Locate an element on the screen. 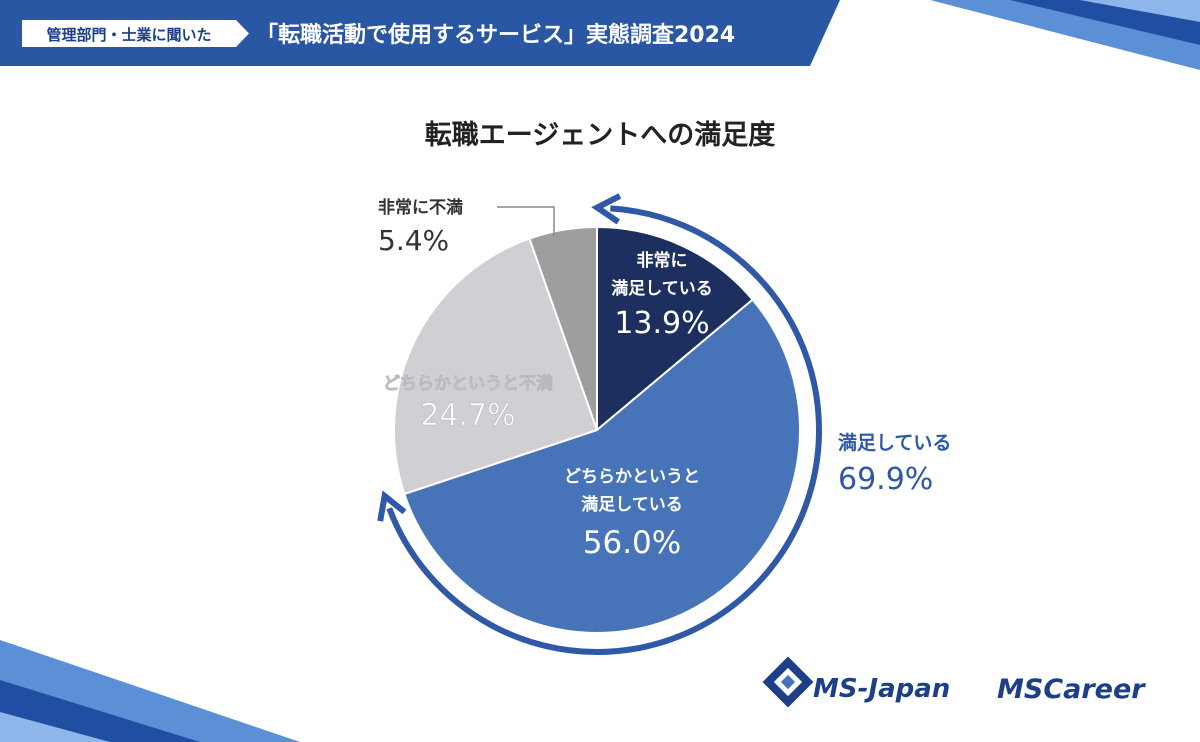 The image size is (1200, 742). slice-label-very-dissatisfied: 非常に不満 5.4% is located at coordinates (420, 227).